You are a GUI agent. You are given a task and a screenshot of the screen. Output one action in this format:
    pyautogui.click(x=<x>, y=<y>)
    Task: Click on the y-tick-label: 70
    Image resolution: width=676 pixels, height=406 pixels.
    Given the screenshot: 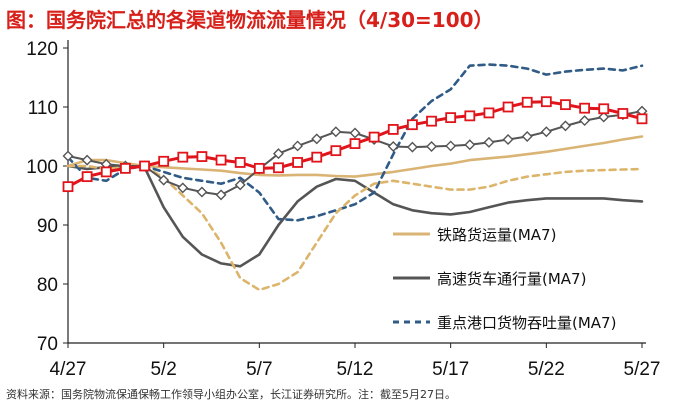 What is the action you would take?
    pyautogui.click(x=47, y=344)
    